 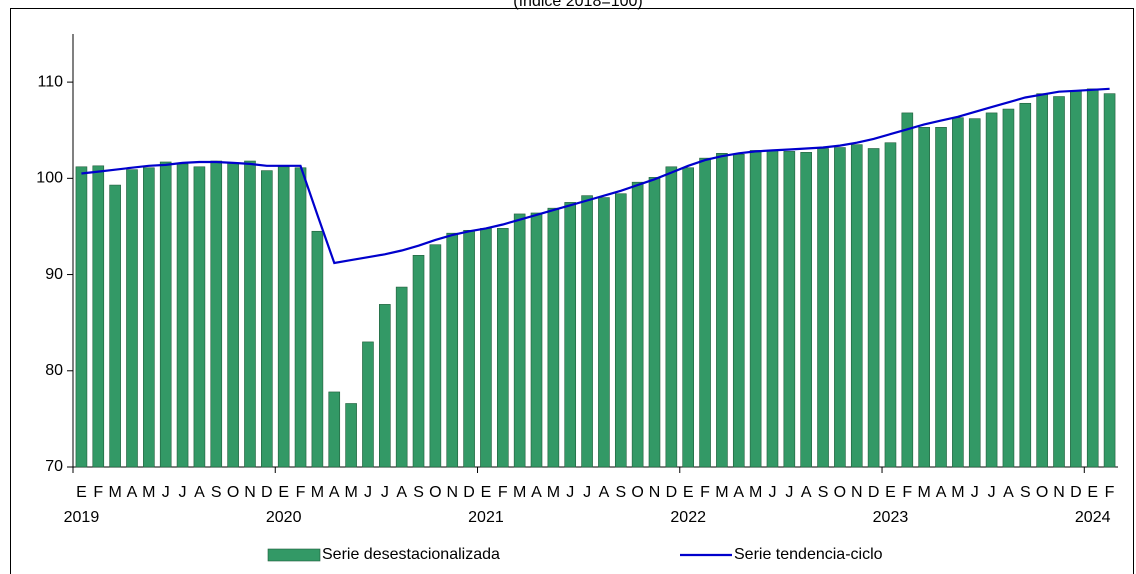 I want to click on y-tick-label: 110, so click(x=50, y=81).